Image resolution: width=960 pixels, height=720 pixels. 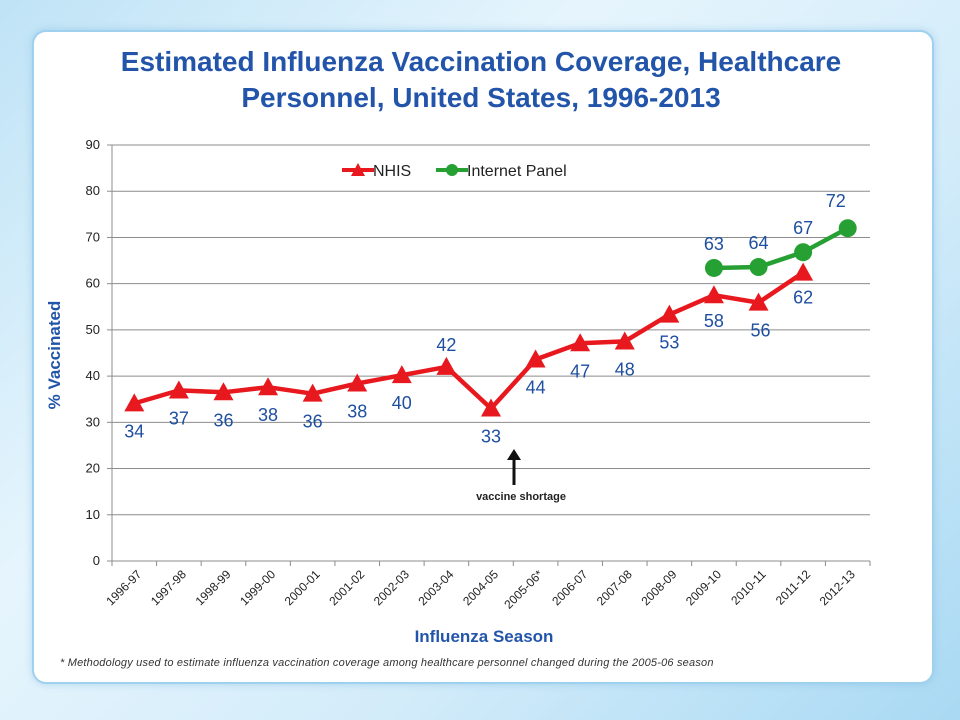 I want to click on x-axis-title: Influenza Season, so click(x=484, y=636).